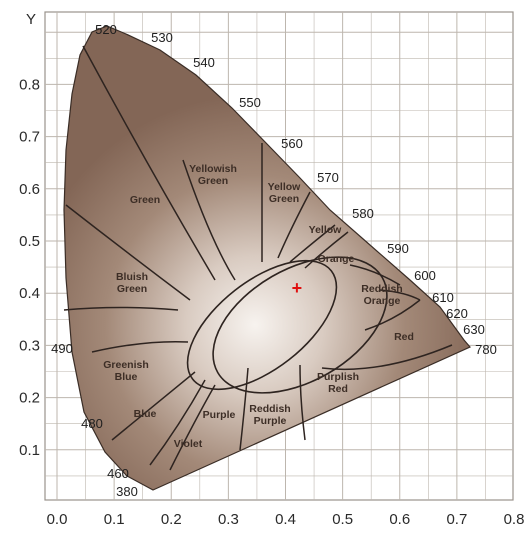  I want to click on region-label: Violet, so click(188, 444).